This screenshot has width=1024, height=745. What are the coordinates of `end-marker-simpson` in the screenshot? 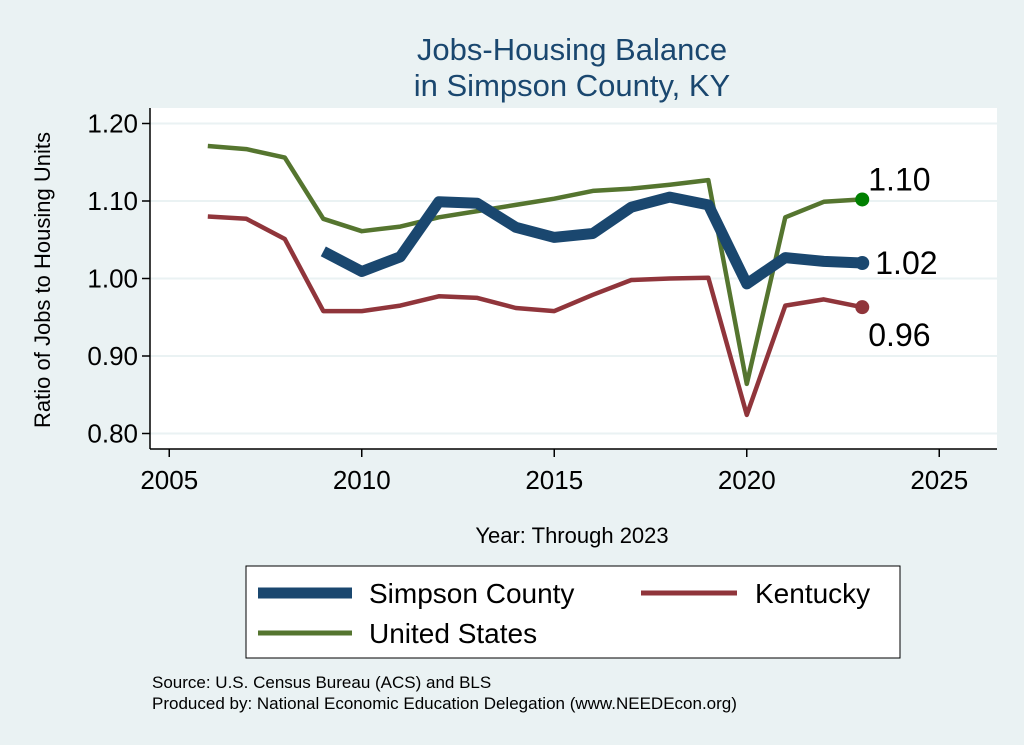 It's located at (862, 263).